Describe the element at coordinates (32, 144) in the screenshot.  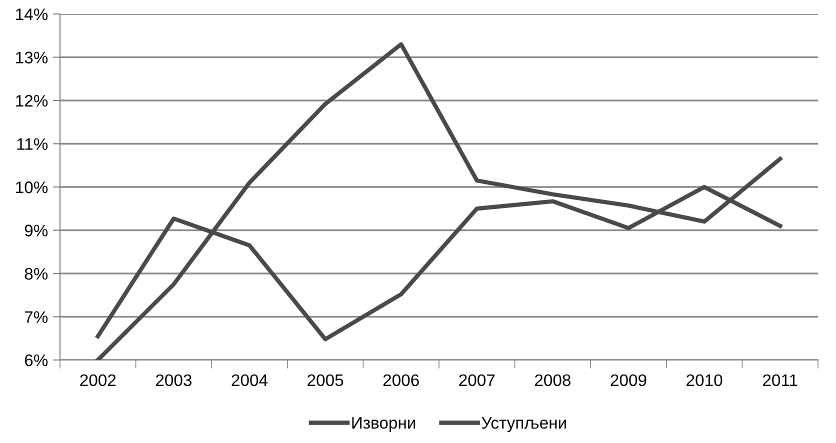
I see `y-tick-label: 11%` at that location.